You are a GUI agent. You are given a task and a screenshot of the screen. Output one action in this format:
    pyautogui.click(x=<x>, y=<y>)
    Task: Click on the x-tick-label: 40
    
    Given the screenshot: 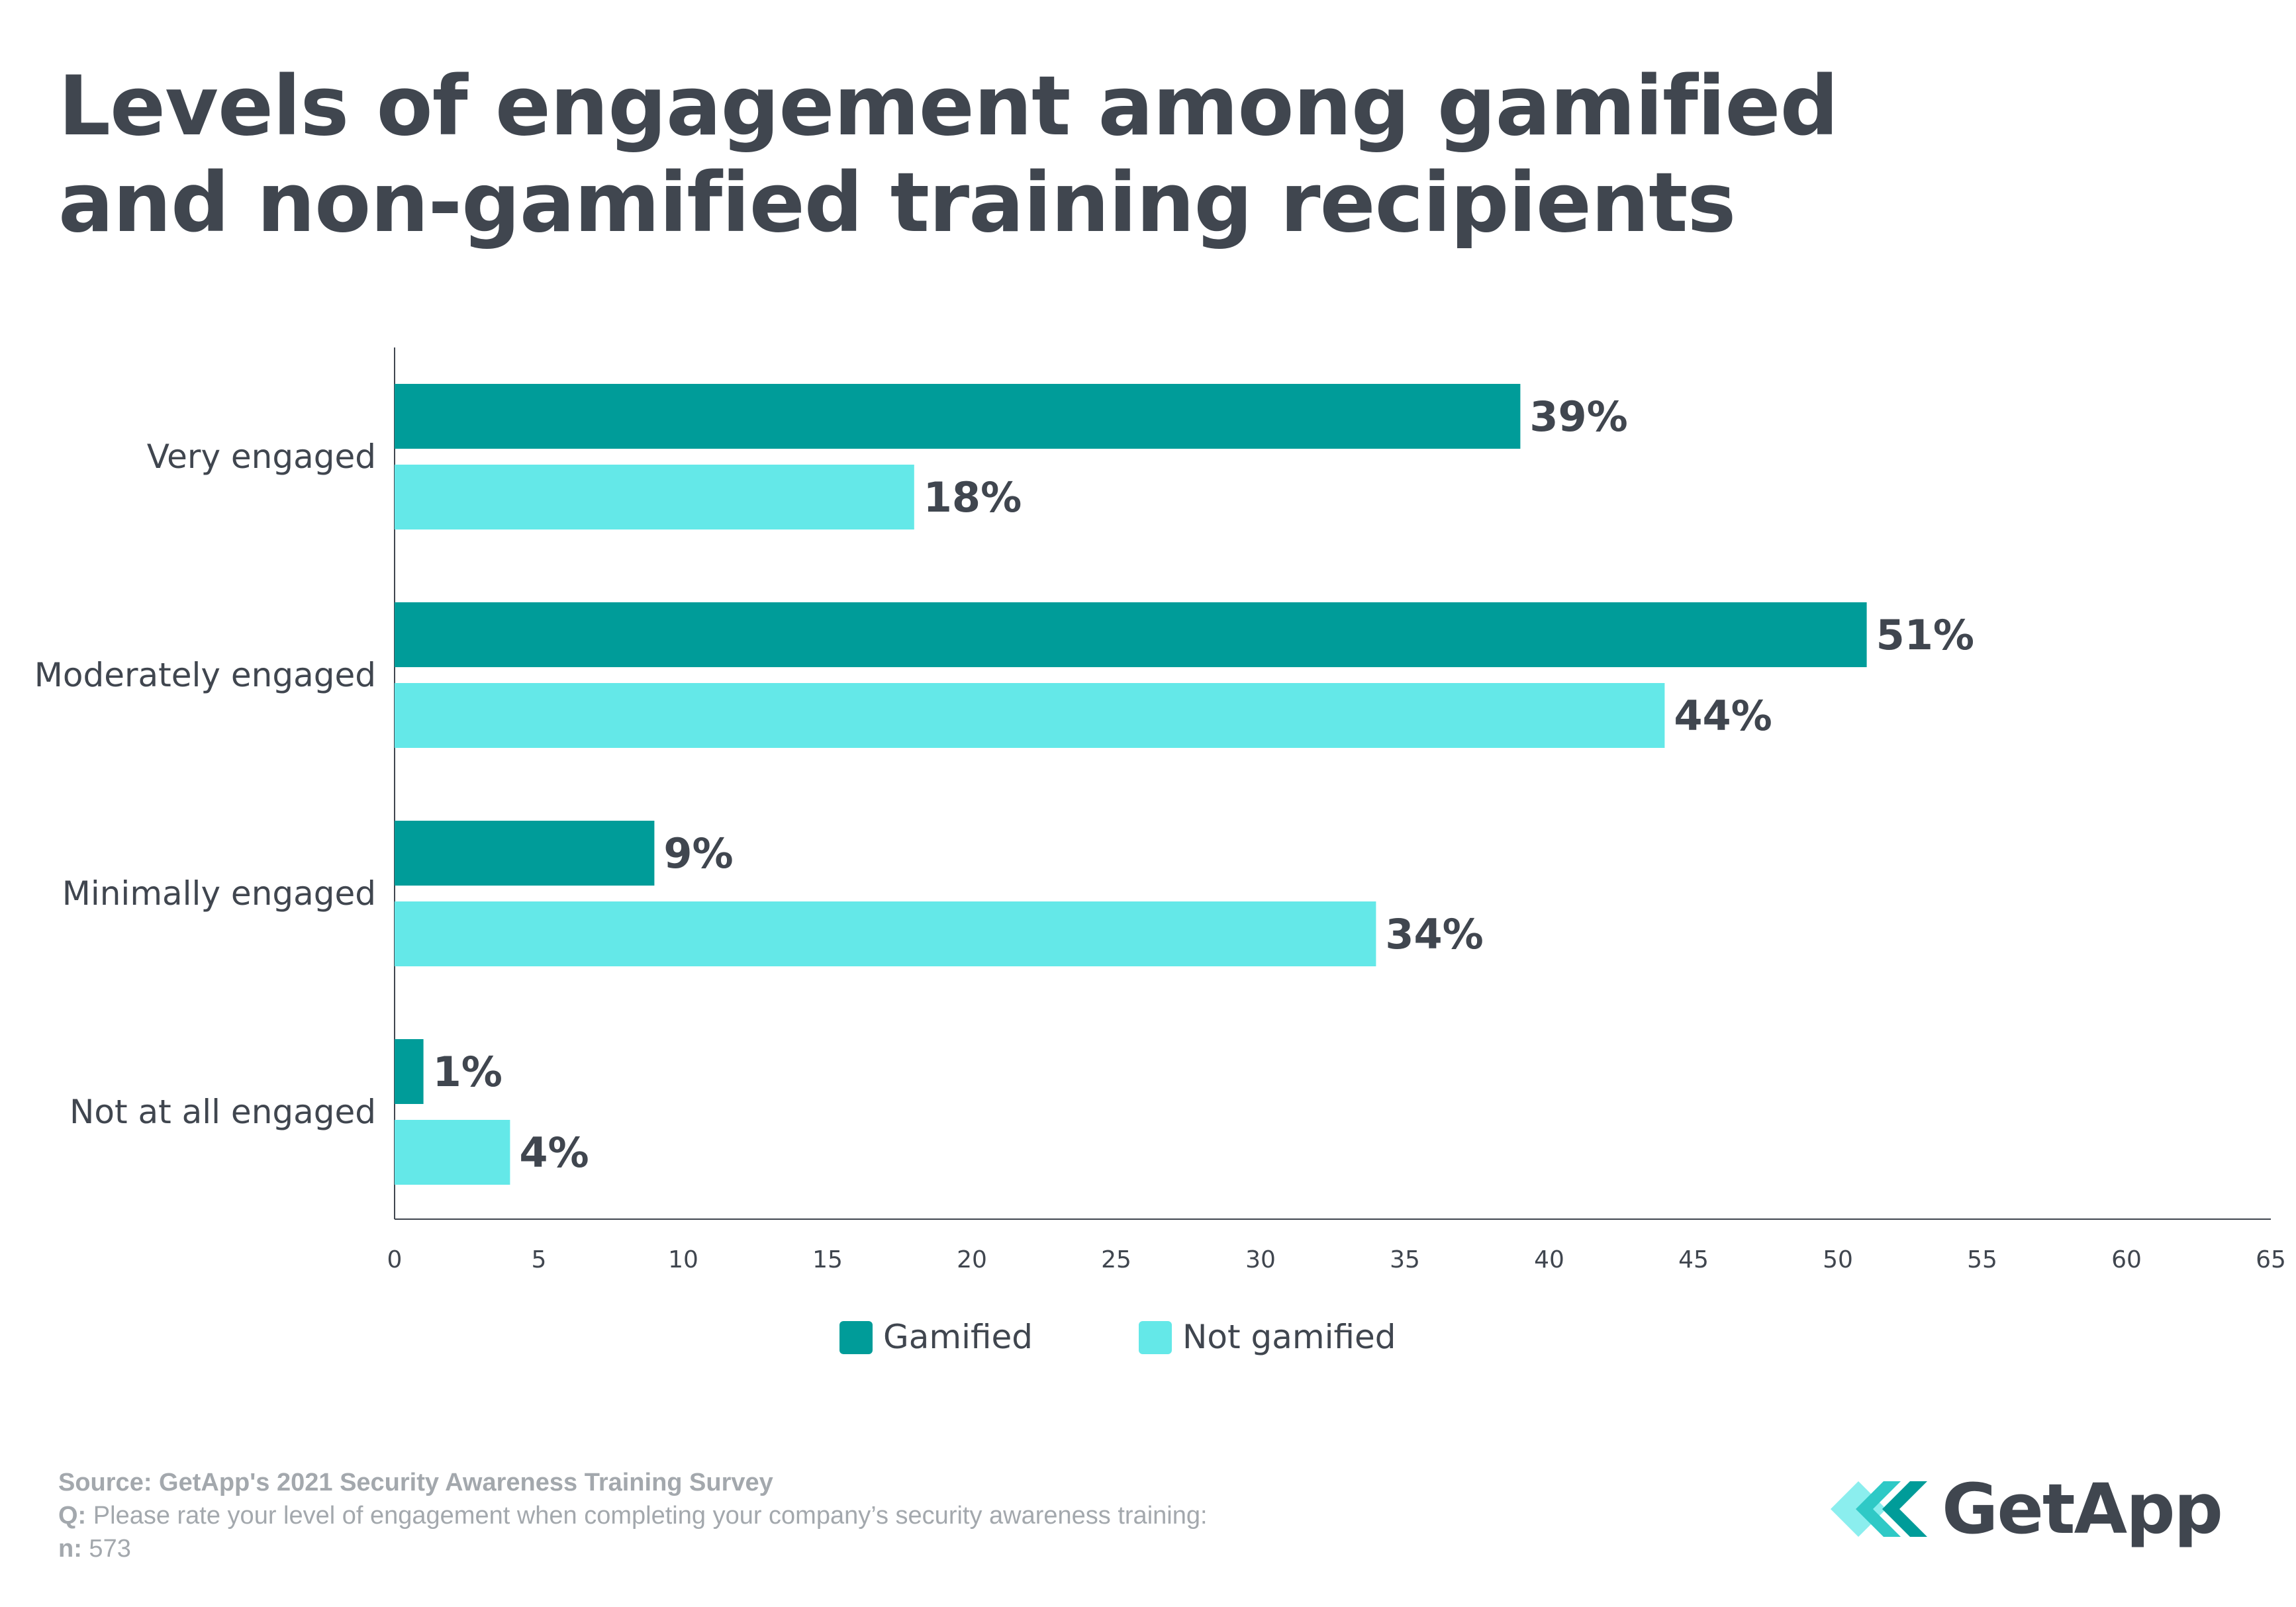 What is the action you would take?
    pyautogui.click(x=1549, y=1259)
    